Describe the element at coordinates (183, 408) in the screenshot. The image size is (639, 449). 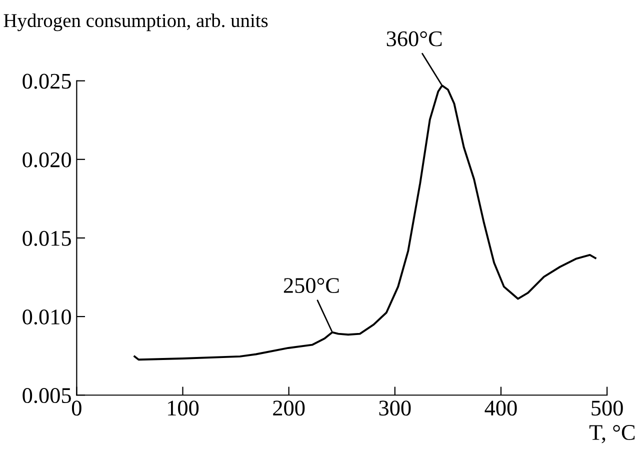
I see `x-tick-label: 100` at that location.